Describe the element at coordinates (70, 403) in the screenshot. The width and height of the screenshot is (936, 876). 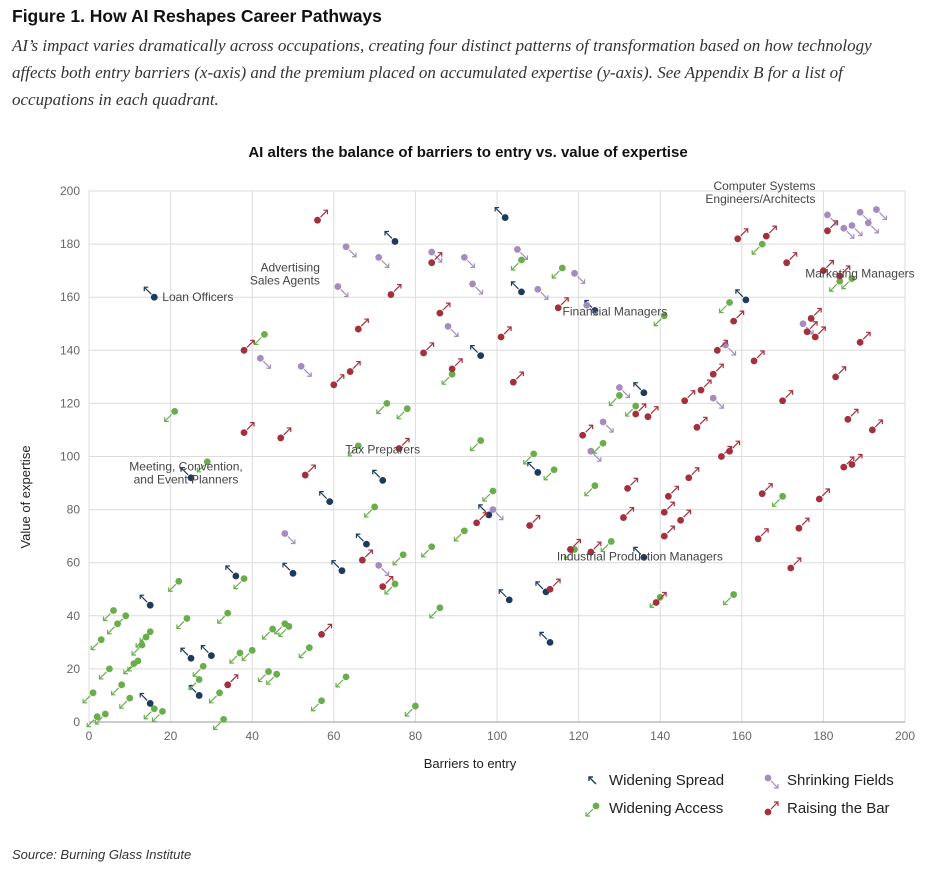
I see `y-tick-label: 120` at that location.